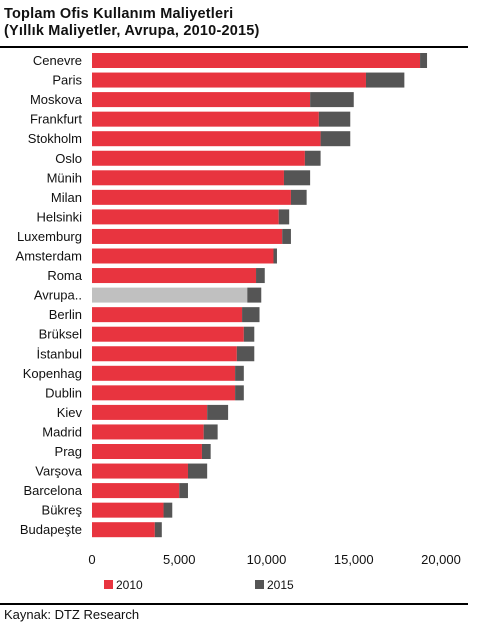 This screenshot has height=635, width=490. Describe the element at coordinates (70, 412) in the screenshot. I see `category-label: Kiev` at that location.